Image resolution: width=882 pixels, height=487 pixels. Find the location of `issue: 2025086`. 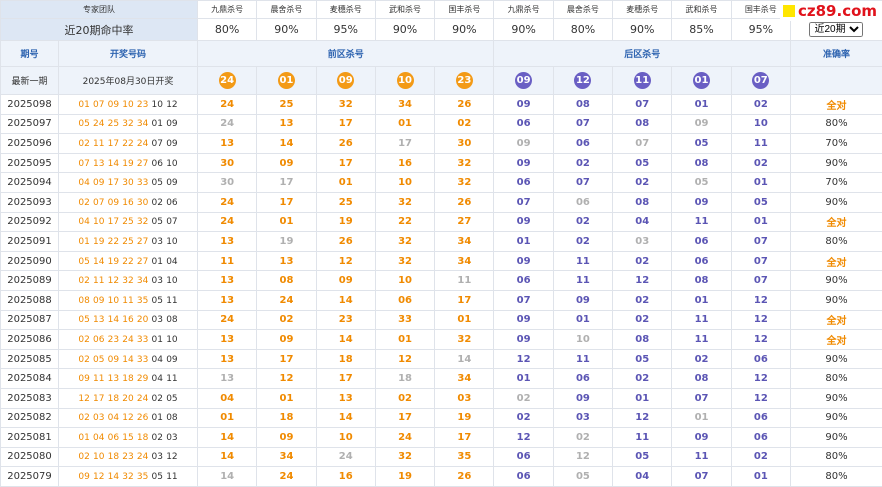

issue: 2025086 is located at coordinates (29, 339).